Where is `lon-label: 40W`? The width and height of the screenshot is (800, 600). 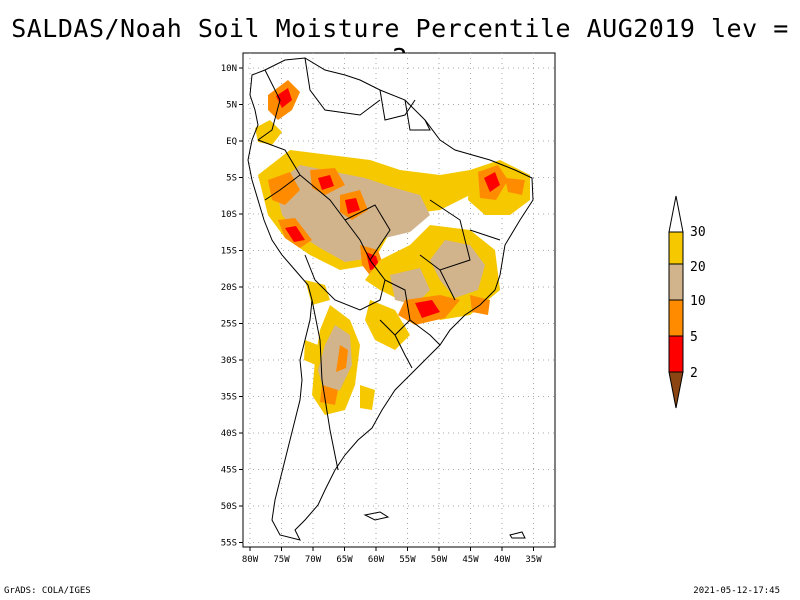
lon-label: 40W is located at coordinates (502, 560).